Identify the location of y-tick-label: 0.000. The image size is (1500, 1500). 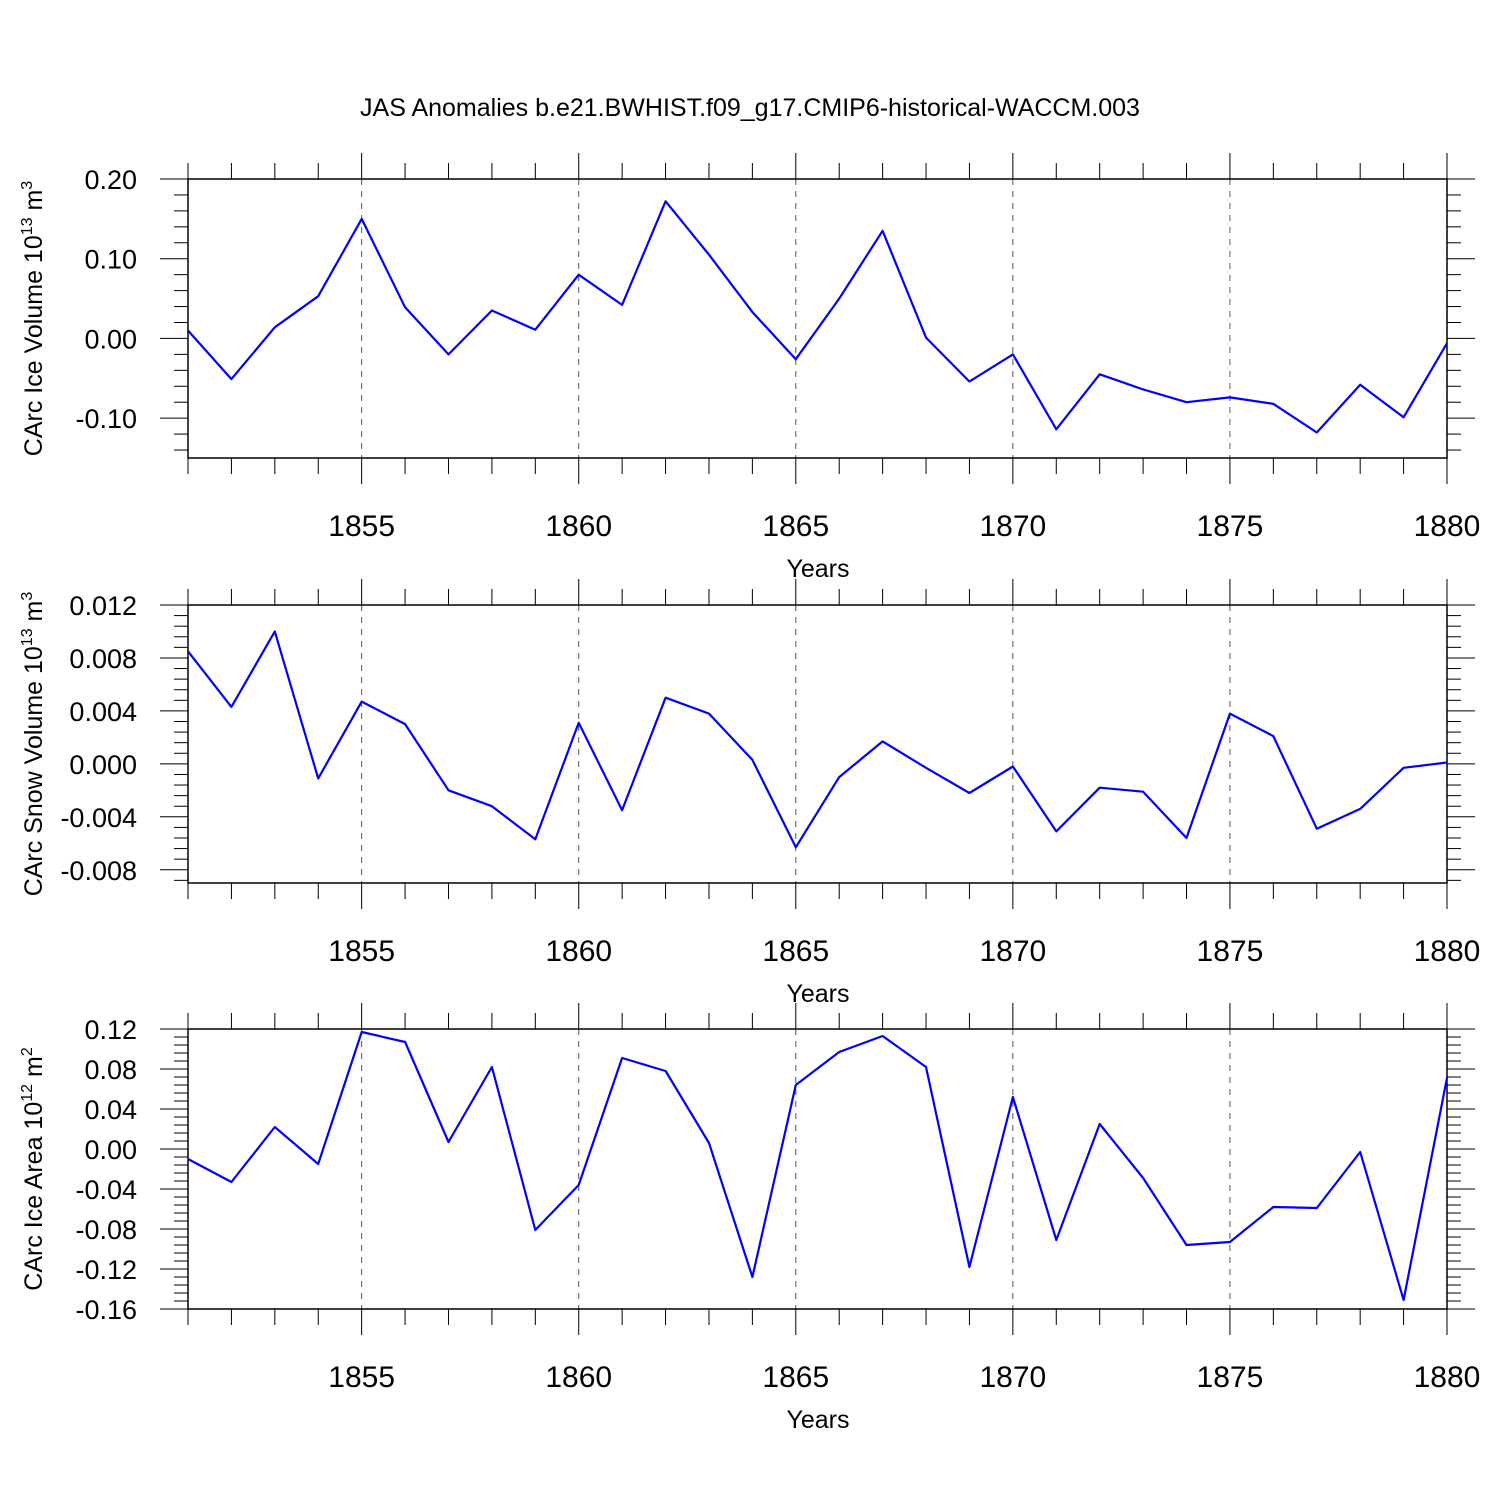
(103, 765).